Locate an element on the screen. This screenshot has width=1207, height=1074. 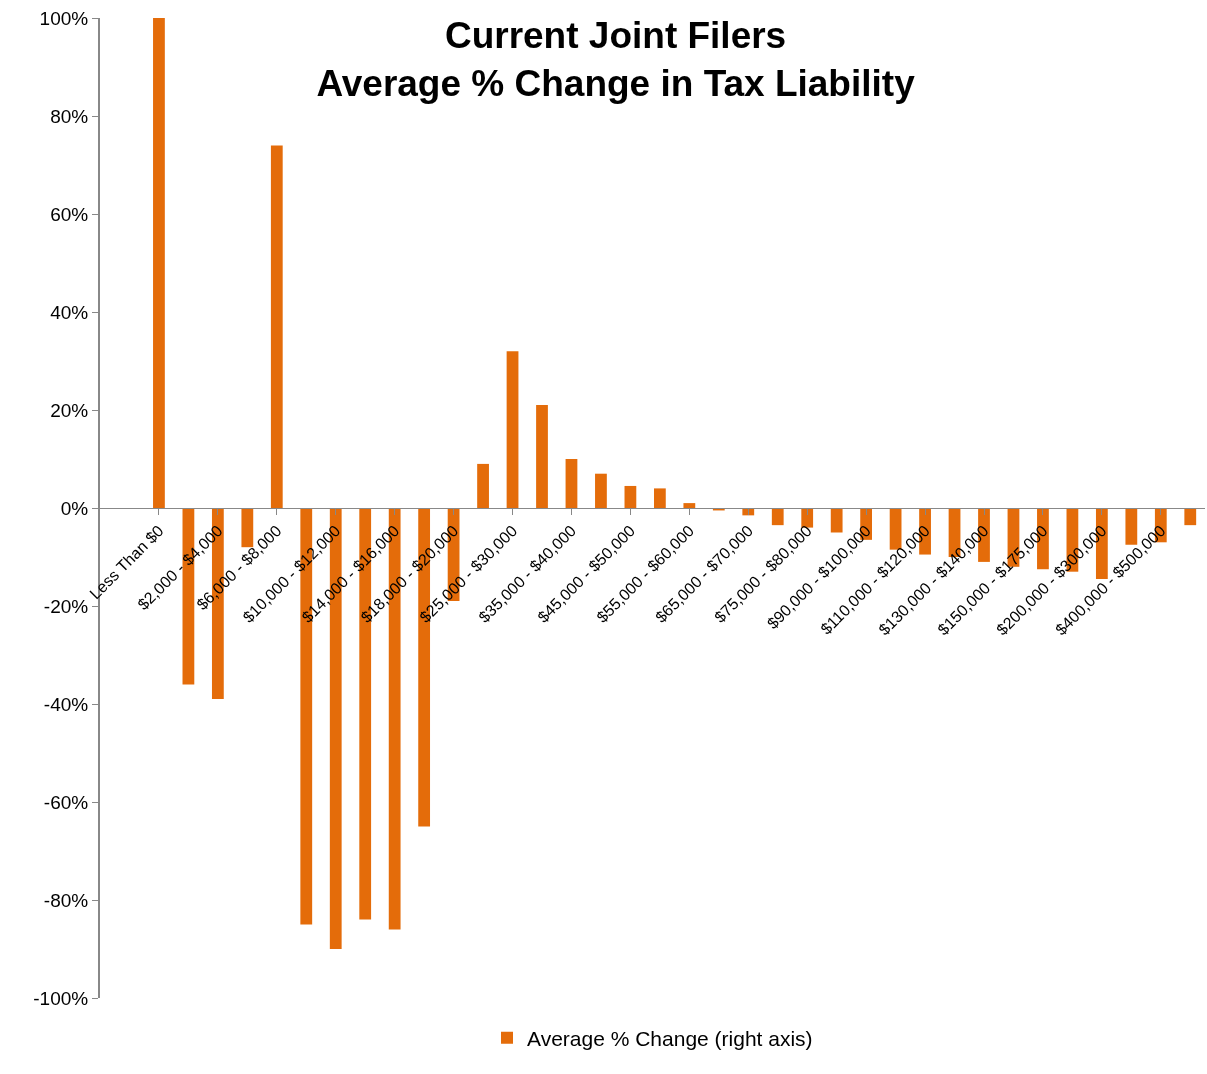
y-tick-label: -20% is located at coordinates (66, 606).